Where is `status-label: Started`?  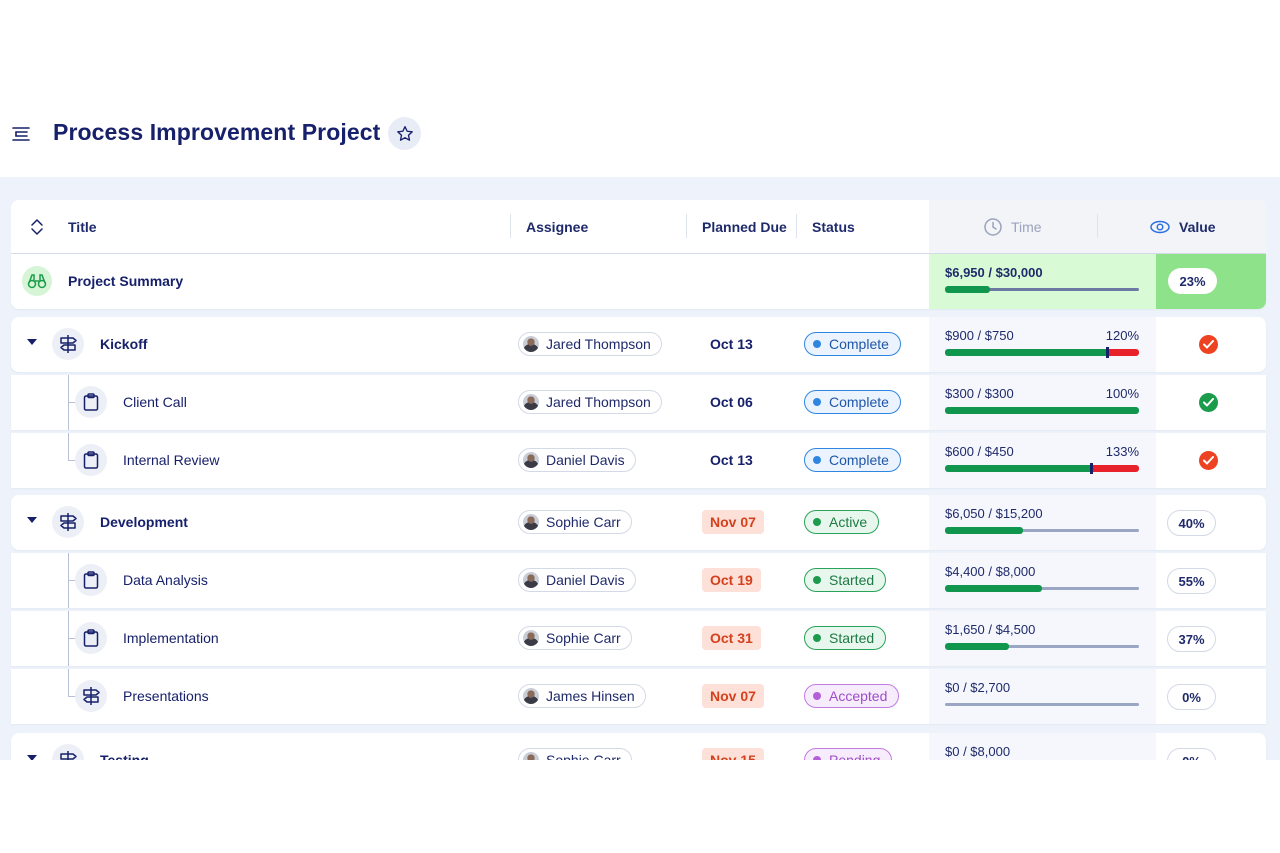
status-label: Started is located at coordinates (852, 580).